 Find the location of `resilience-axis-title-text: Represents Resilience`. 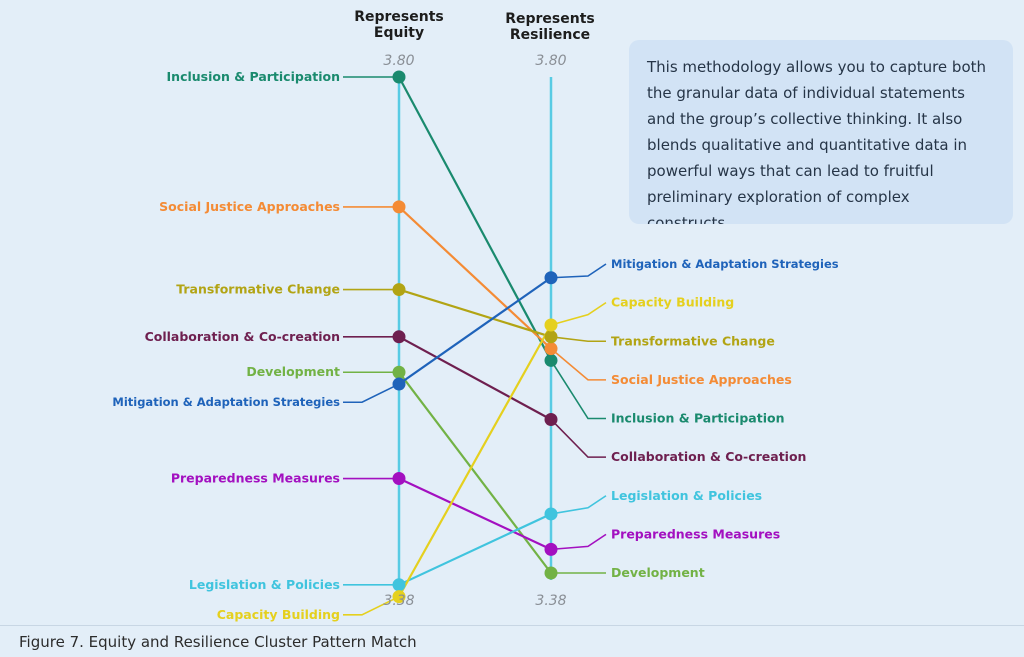

resilience-axis-title-text: Represents Resilience is located at coordinates (550, 27).